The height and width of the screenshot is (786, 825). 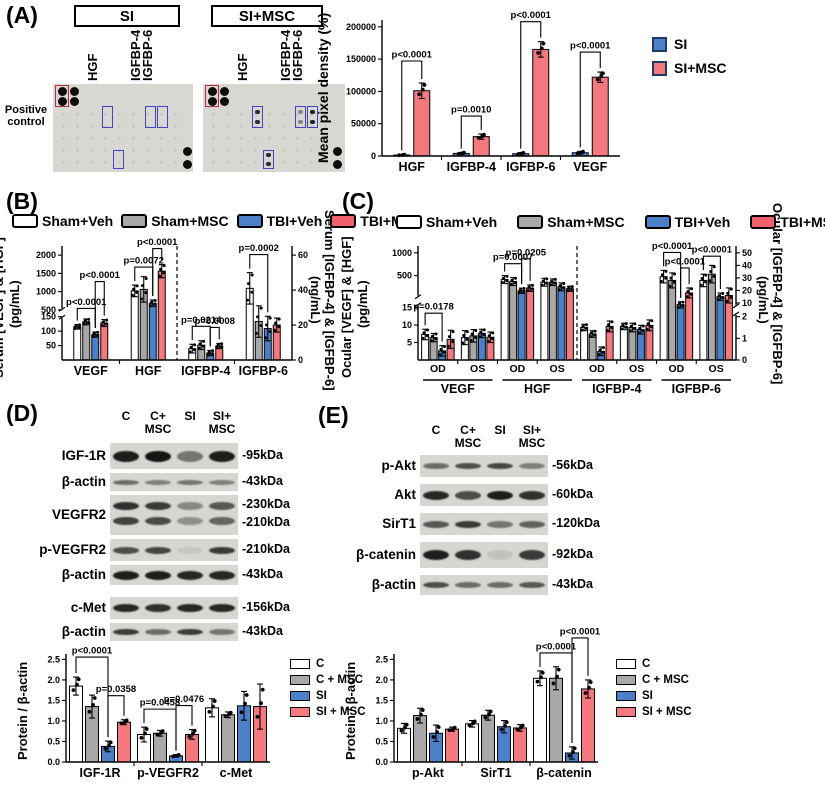 I want to click on array-title-si: SI, so click(x=127, y=16).